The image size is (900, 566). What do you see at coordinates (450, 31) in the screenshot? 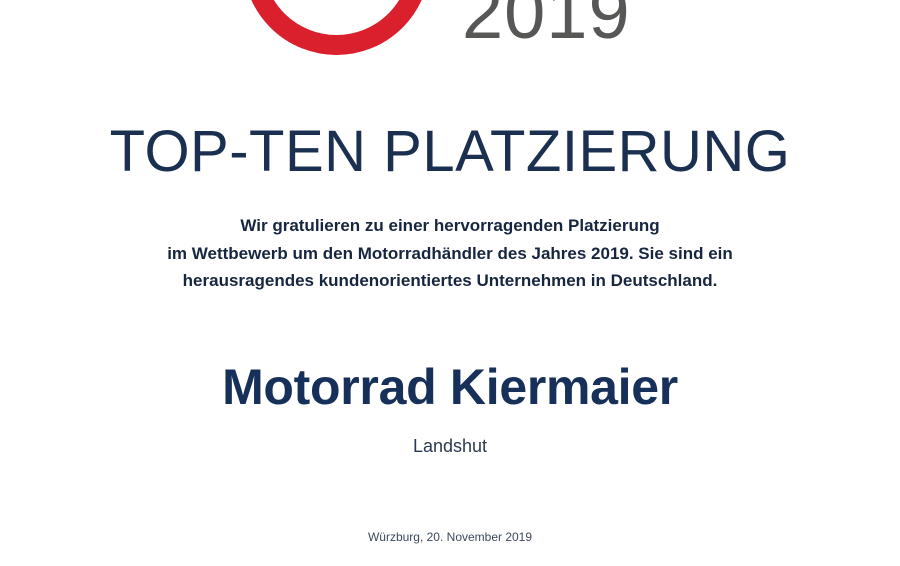
I see `logo-band: 2019` at bounding box center [450, 31].